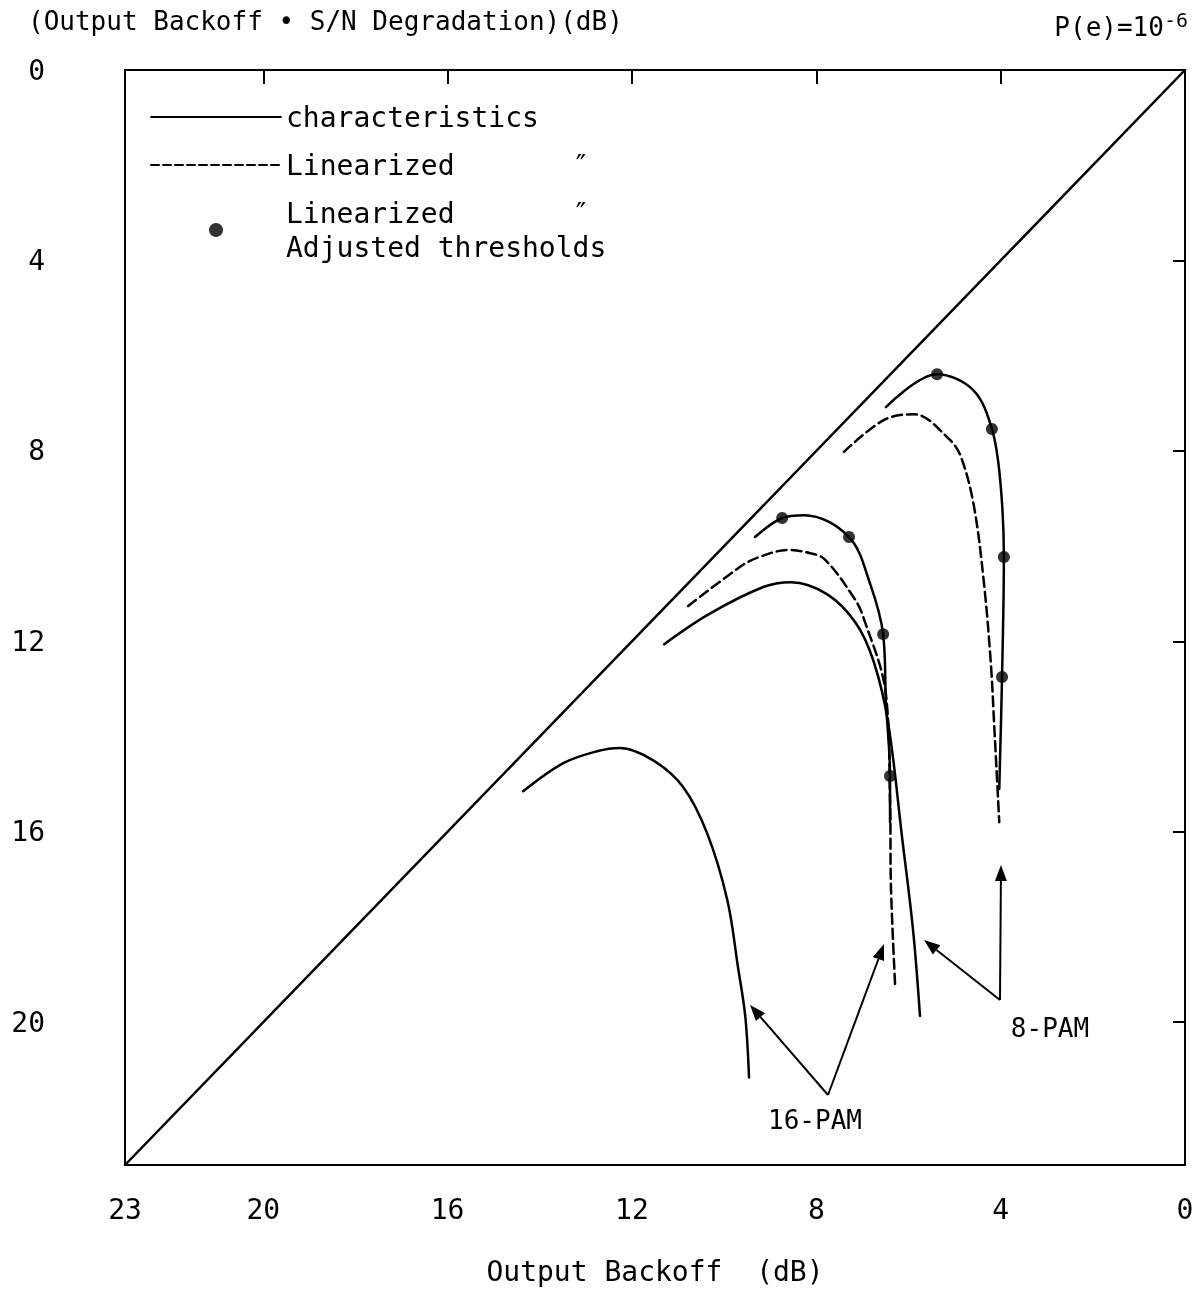  Describe the element at coordinates (36, 451) in the screenshot. I see `y-tick-label: 8` at that location.